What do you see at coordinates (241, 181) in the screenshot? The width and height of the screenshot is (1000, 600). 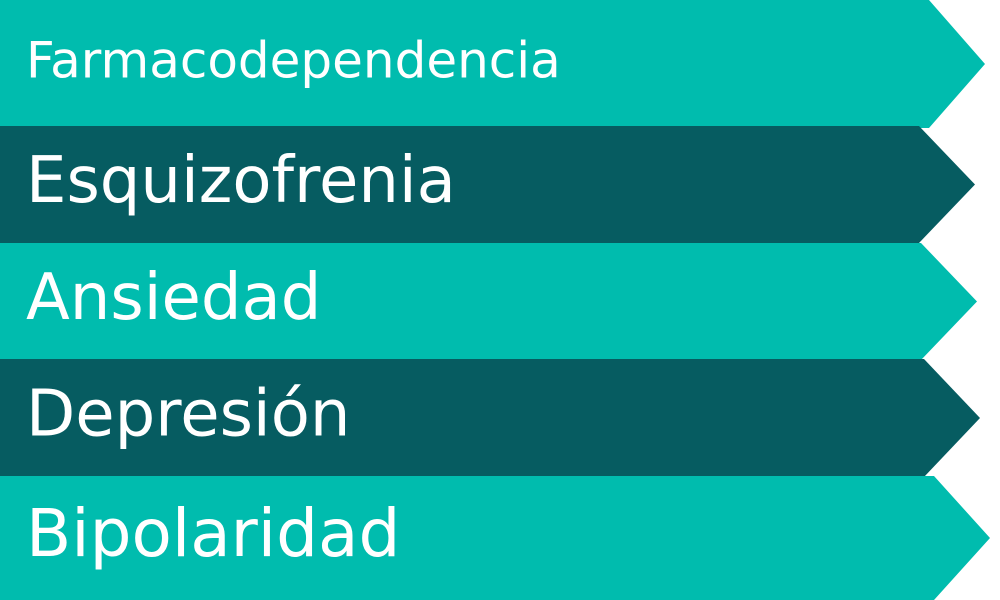 I see `arrow-label: Esquizofrenia` at bounding box center [241, 181].